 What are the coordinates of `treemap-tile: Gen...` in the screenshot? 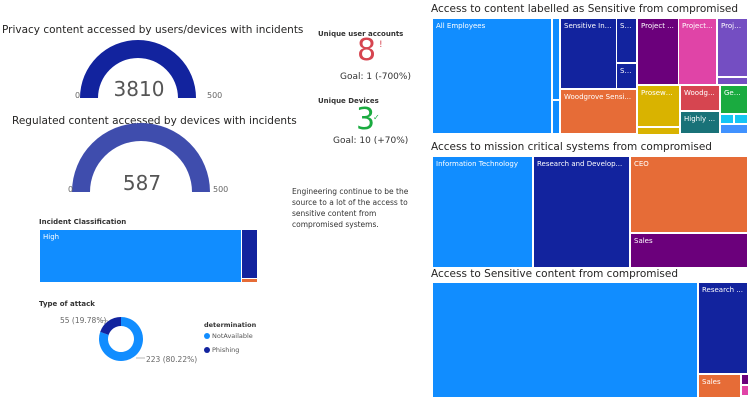 It's located at (734, 99).